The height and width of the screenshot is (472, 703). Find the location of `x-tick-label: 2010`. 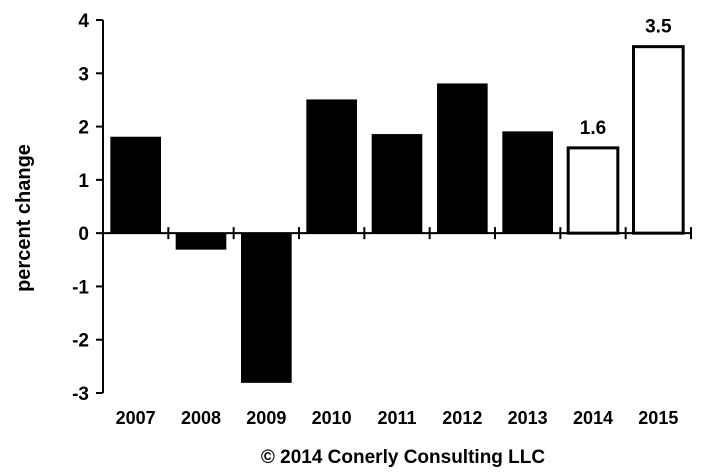

x-tick-label: 2010 is located at coordinates (332, 418).